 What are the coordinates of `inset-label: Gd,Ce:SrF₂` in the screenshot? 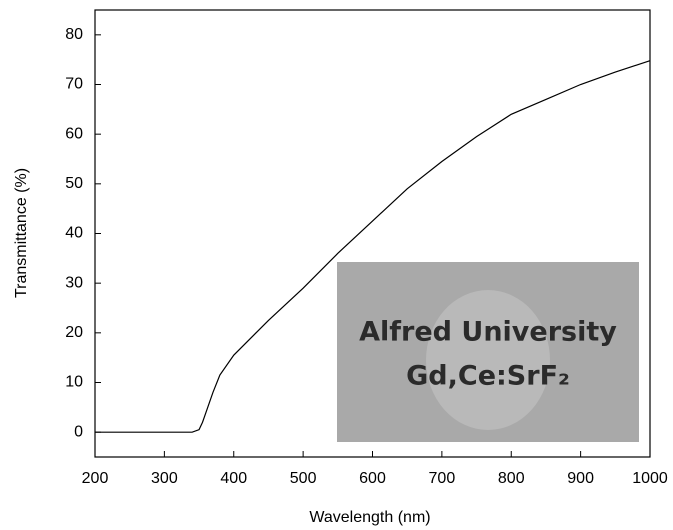 It's located at (488, 376).